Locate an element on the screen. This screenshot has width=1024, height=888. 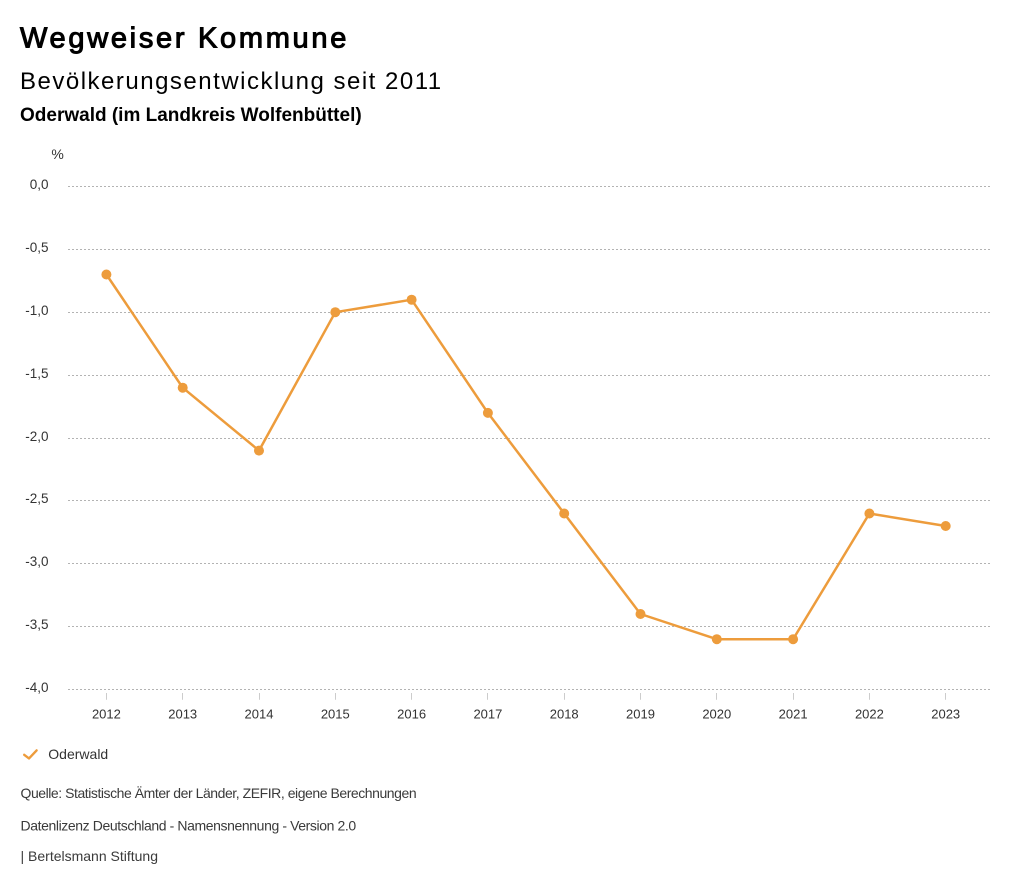
svg-text: 2012 is located at coordinates (106, 713).